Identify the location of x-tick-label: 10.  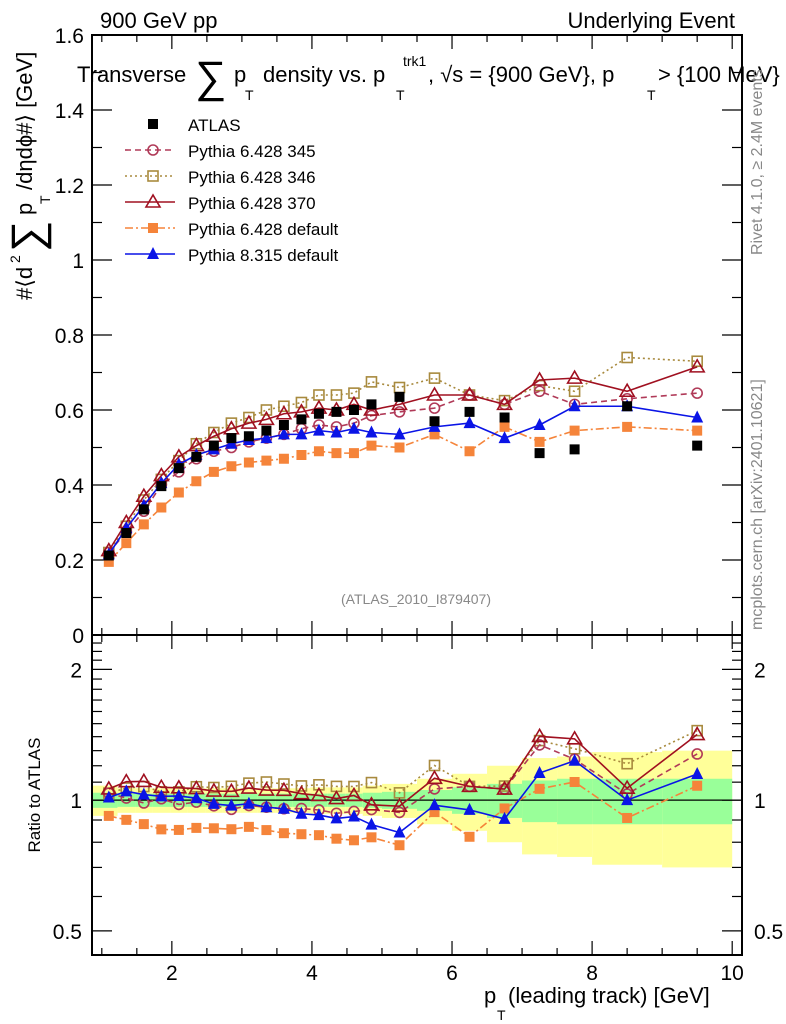
(732, 973).